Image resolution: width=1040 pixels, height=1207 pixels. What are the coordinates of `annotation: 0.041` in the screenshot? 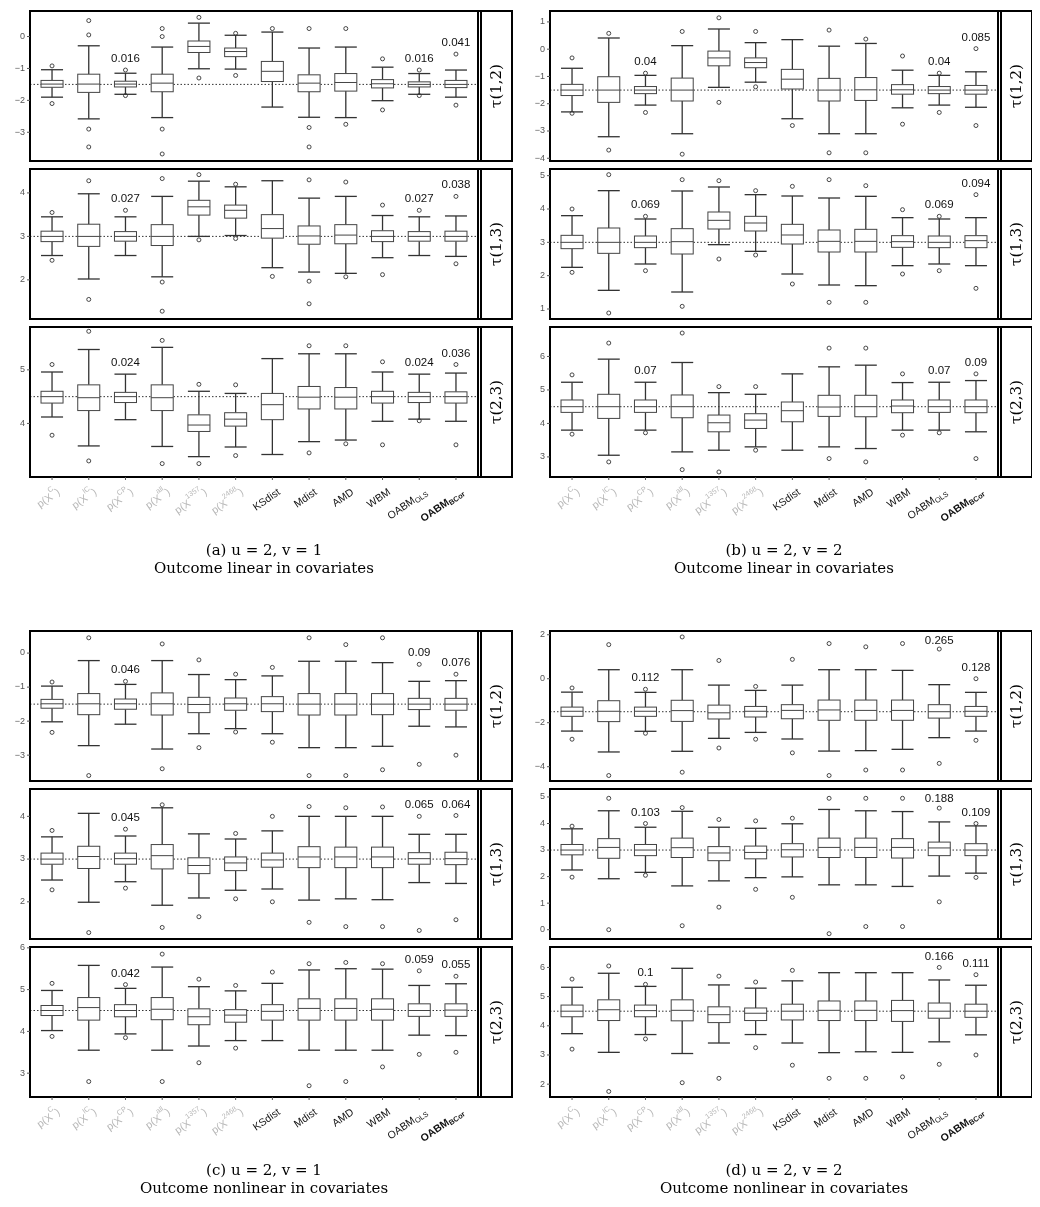 It's located at (456, 42).